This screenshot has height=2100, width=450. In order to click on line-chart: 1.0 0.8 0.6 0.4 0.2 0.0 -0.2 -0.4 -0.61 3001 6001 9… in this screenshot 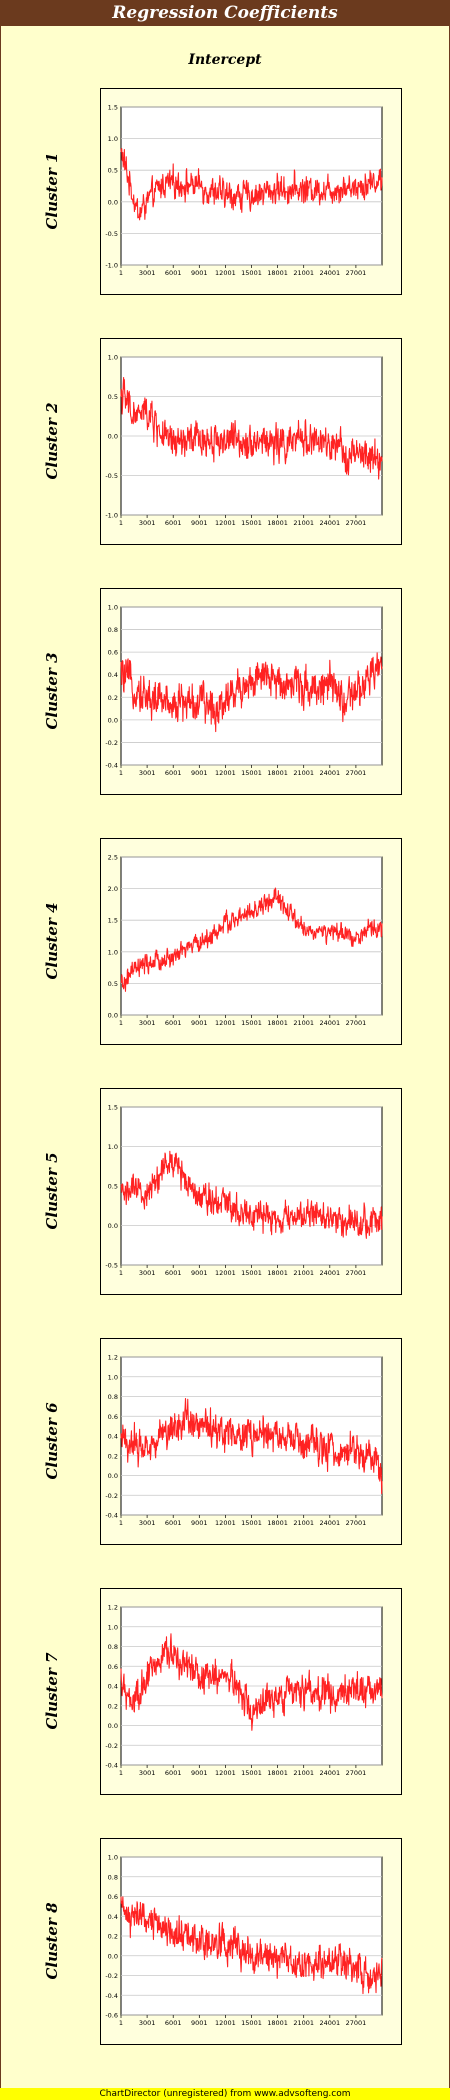, I will do `click(244, 1940)`.